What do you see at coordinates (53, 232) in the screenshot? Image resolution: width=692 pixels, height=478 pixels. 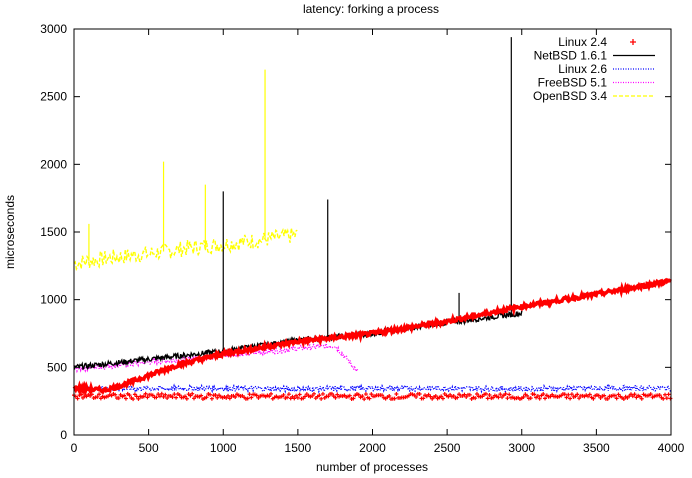 I see `y-tick-label: 1500` at bounding box center [53, 232].